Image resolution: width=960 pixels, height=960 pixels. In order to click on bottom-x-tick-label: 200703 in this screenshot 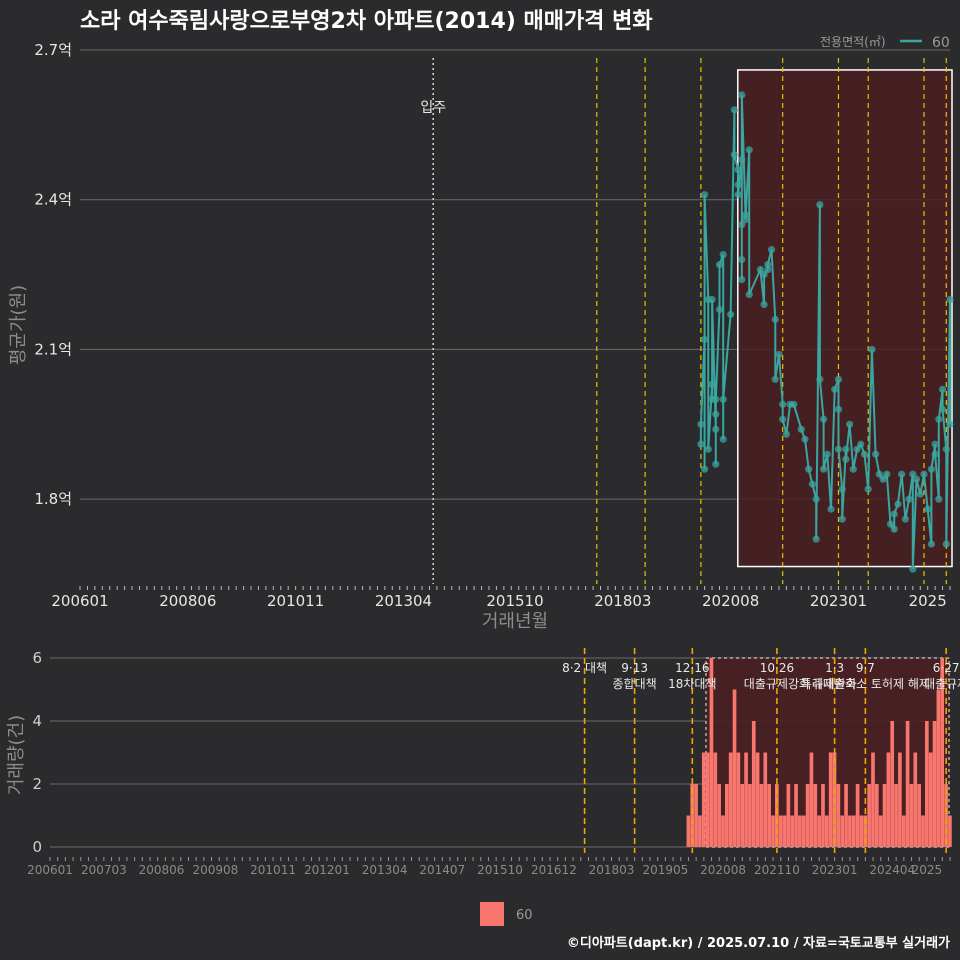, I will do `click(104, 870)`.